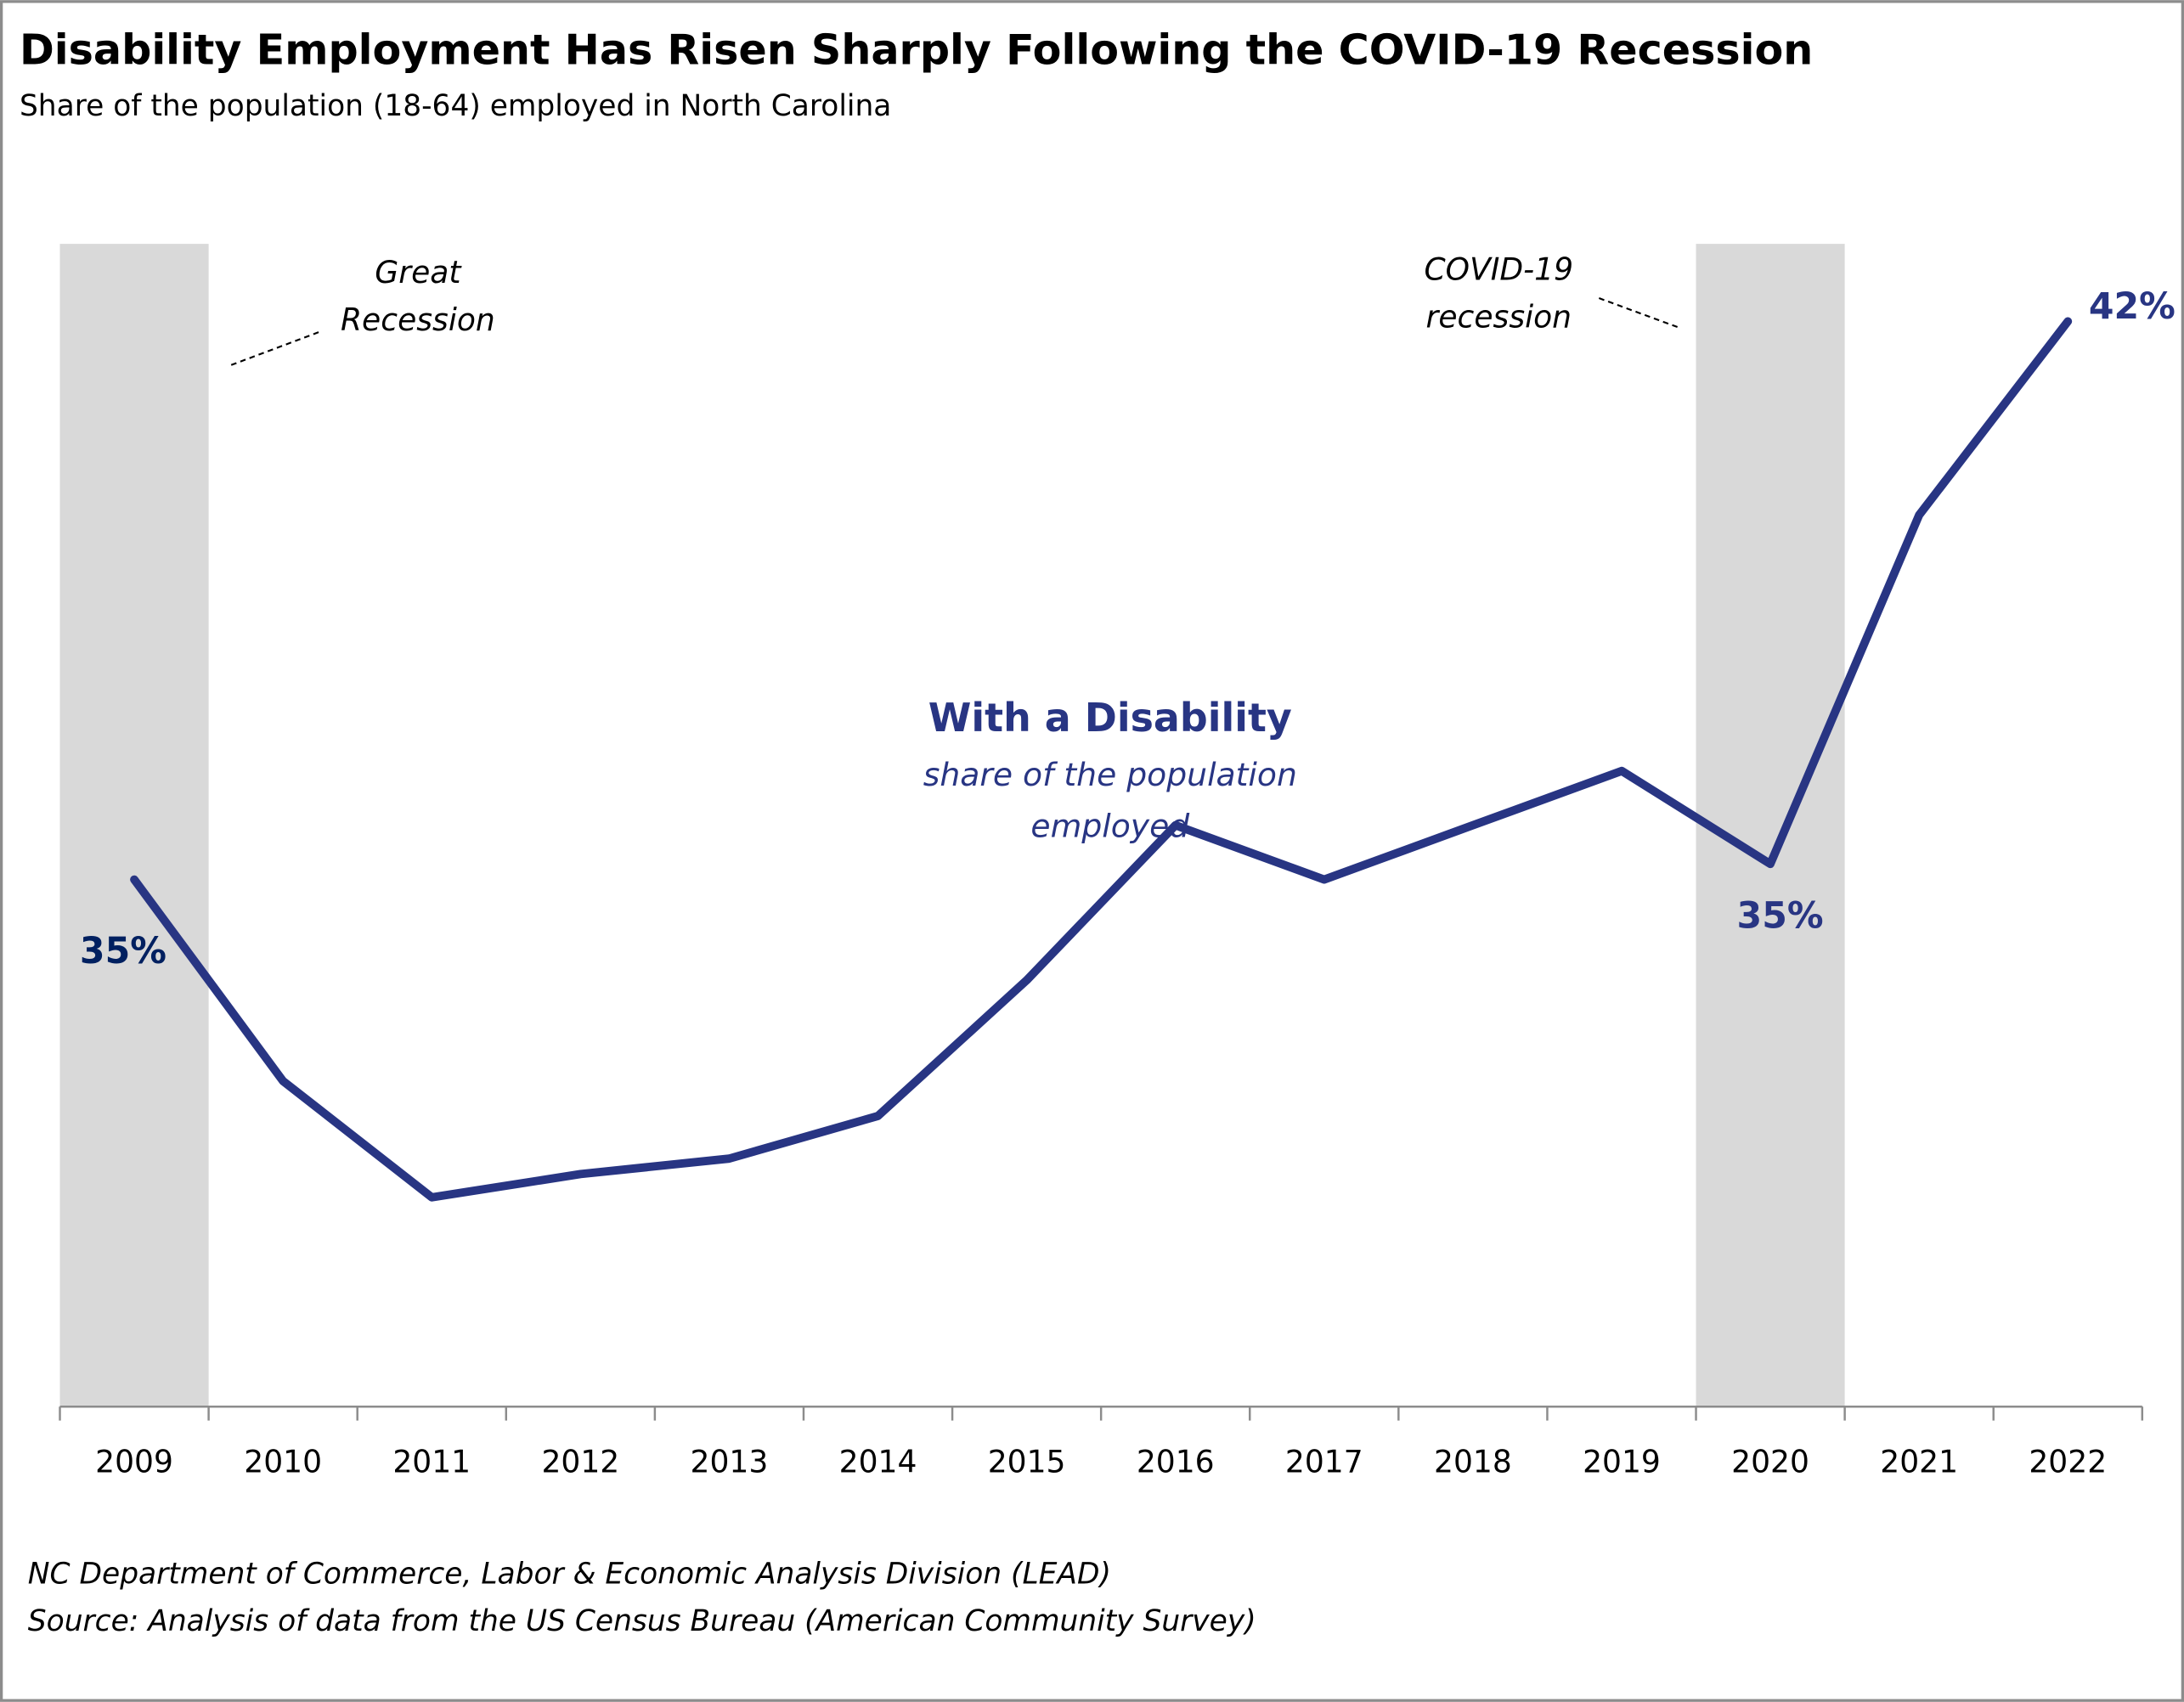  I want to click on x-tick-label-2009: 2009, so click(134, 1461).